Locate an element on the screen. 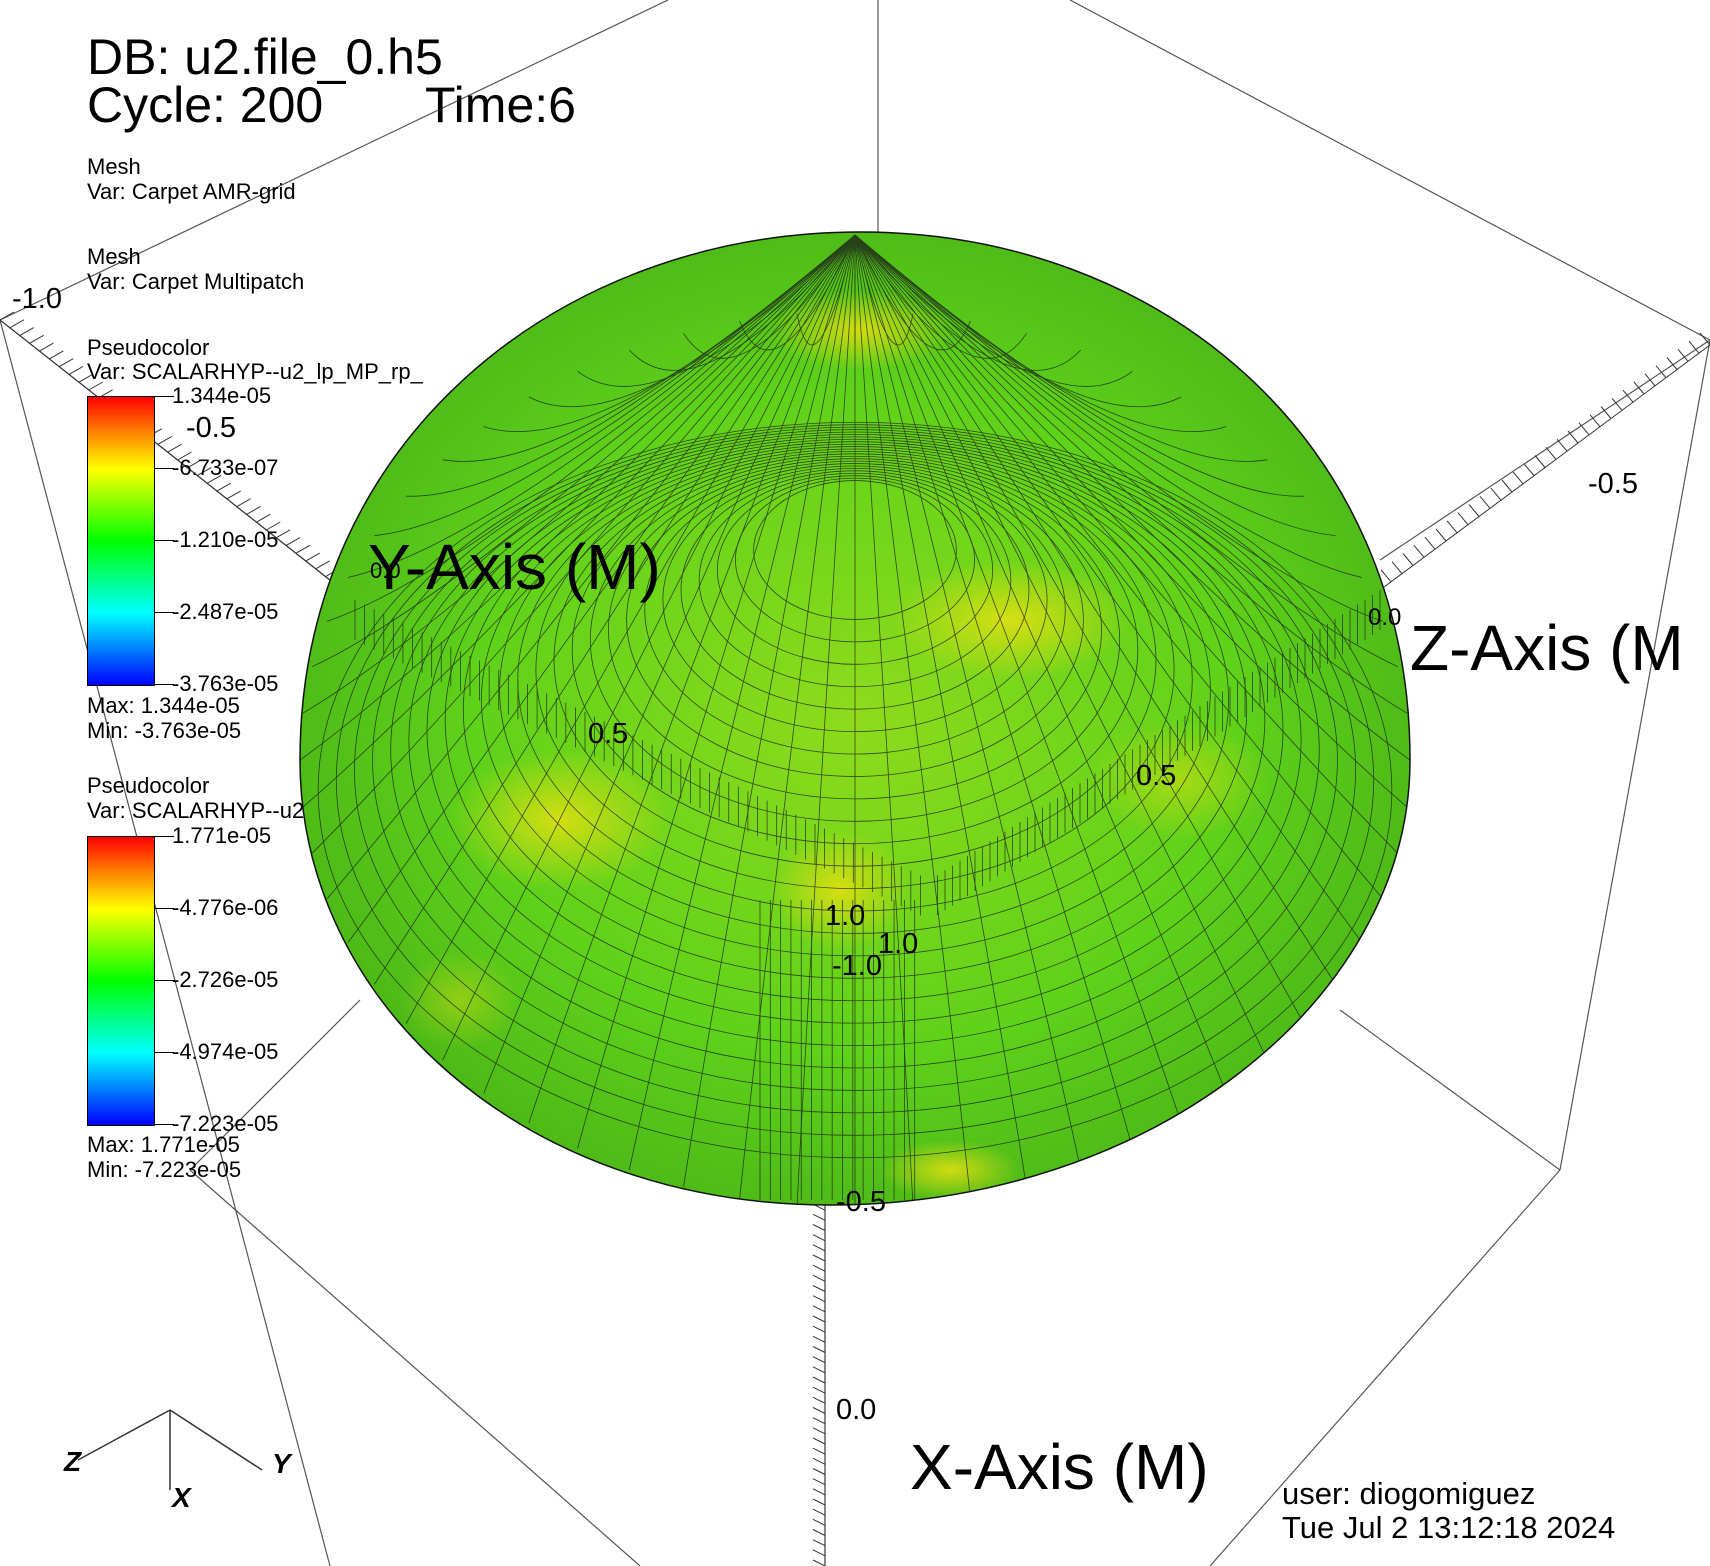 Image resolution: width=1710 pixels, height=1566 pixels. mesh2-type: Mesh is located at coordinates (114, 256).